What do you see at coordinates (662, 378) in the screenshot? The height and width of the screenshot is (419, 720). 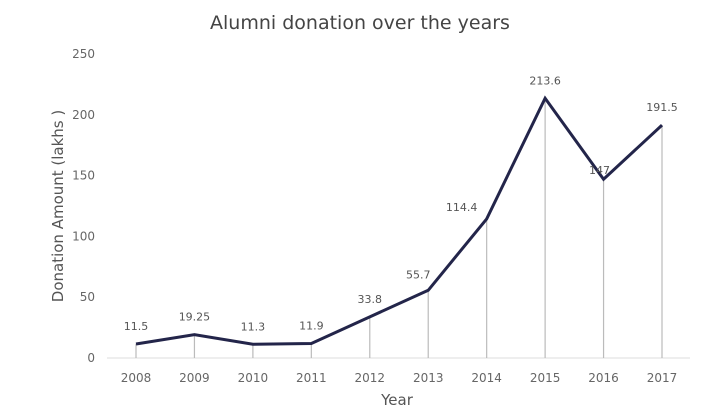 I see `x-tick-label: 2017` at bounding box center [662, 378].